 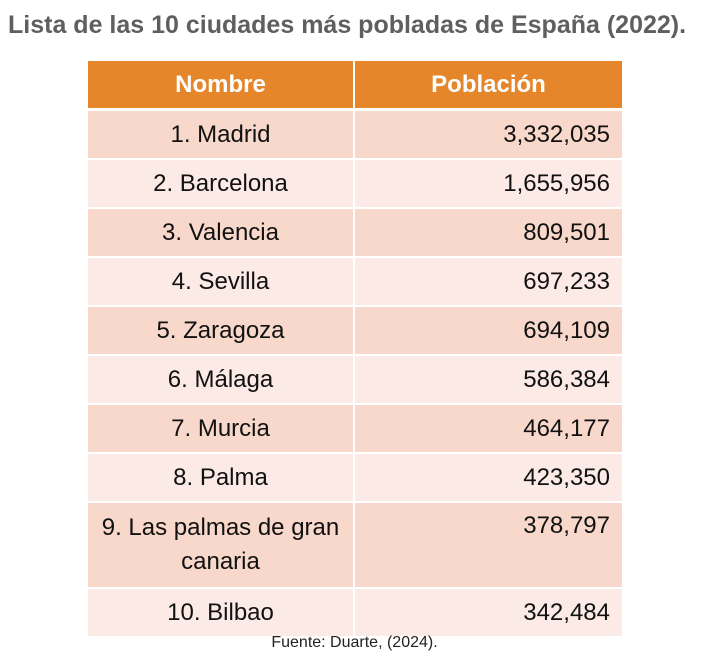 I want to click on population-cell: 694,109, so click(x=487, y=331).